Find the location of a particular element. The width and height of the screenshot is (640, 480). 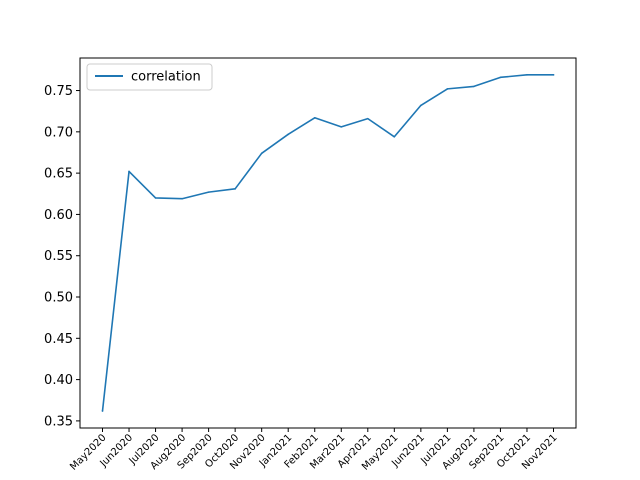

legend-box is located at coordinates (149, 77).